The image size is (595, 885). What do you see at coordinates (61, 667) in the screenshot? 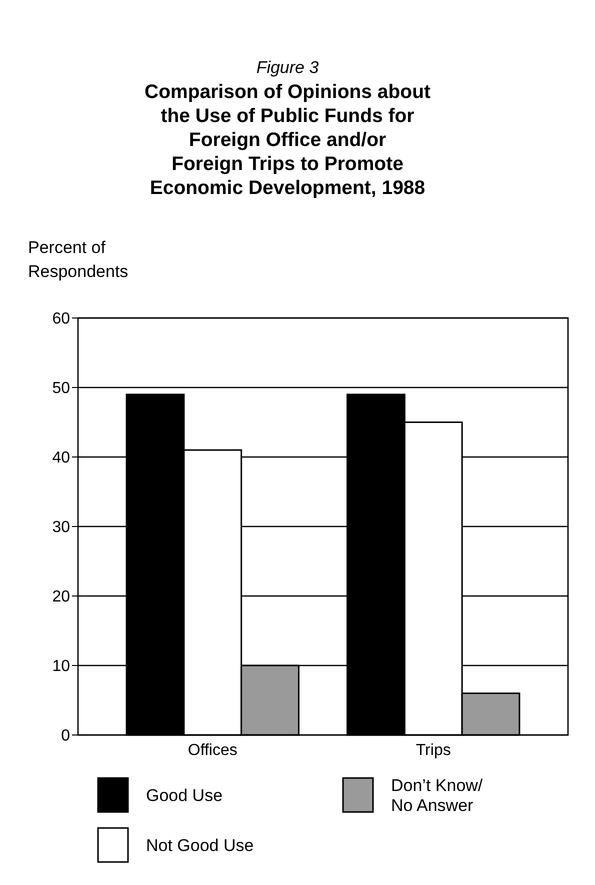
I see `y-tick-label: 10` at bounding box center [61, 667].